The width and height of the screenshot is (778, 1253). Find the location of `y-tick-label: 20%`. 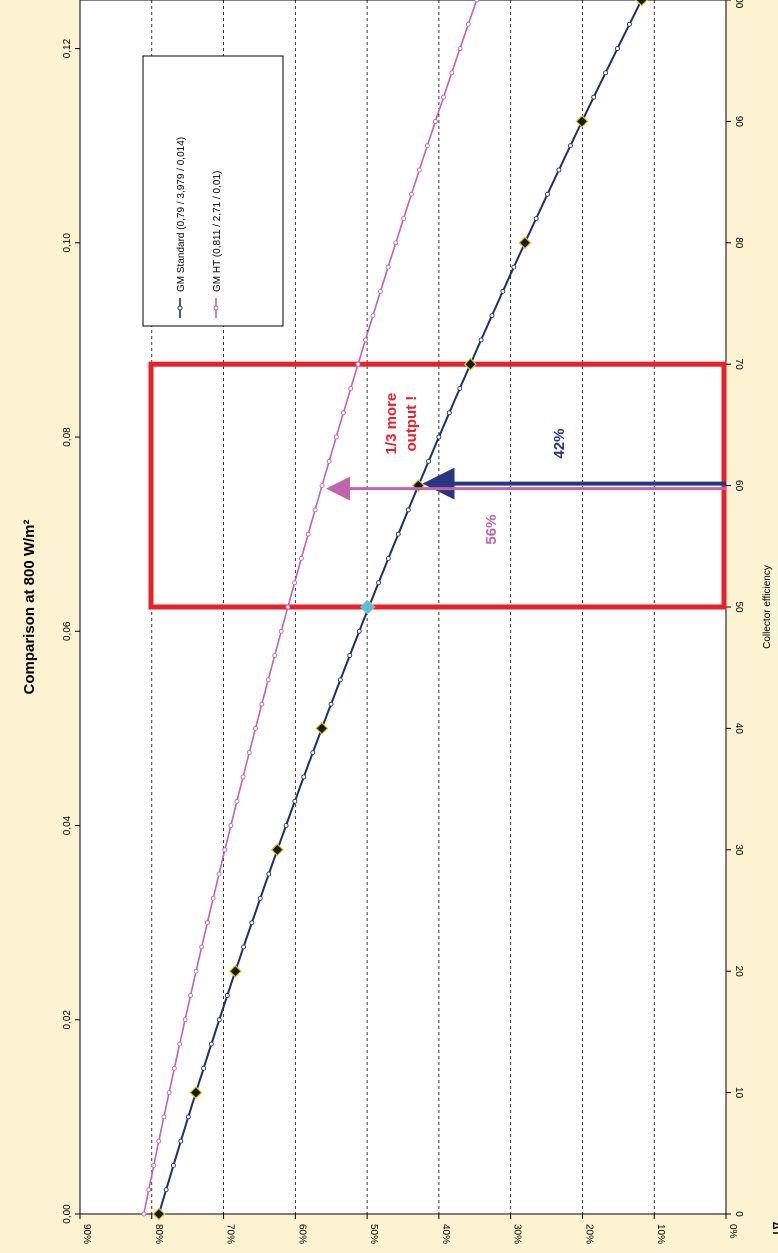

y-tick-label: 20% is located at coordinates (588, 1234).